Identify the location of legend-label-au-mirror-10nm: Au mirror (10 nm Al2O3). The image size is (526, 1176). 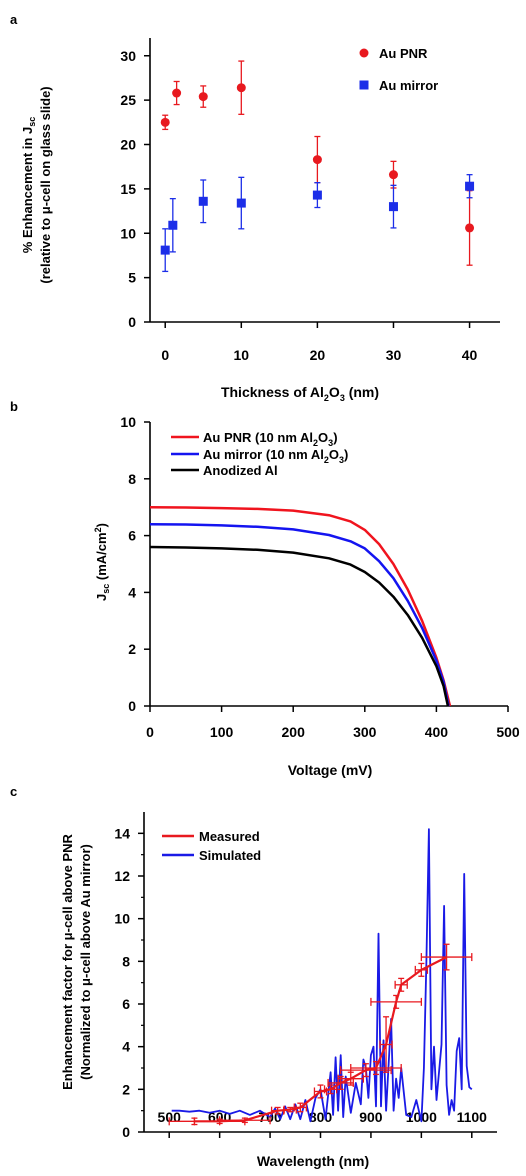
(275, 456).